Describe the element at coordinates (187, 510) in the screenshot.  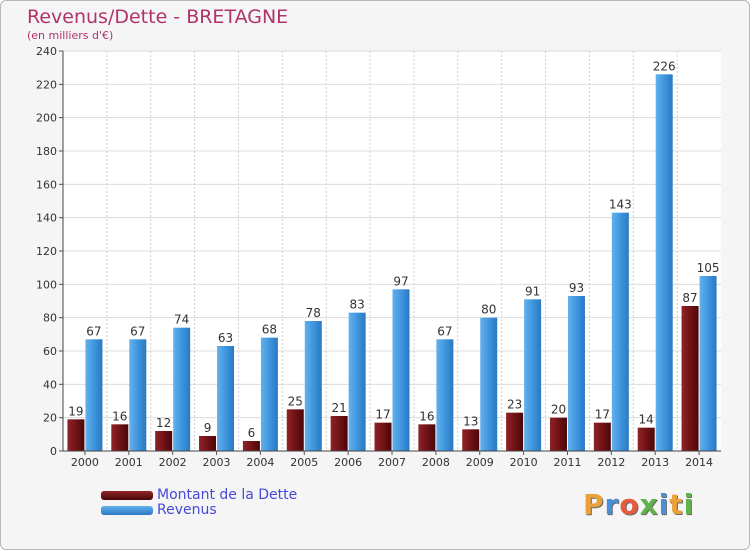
I see `legend-label-revenus: Revenus` at that location.